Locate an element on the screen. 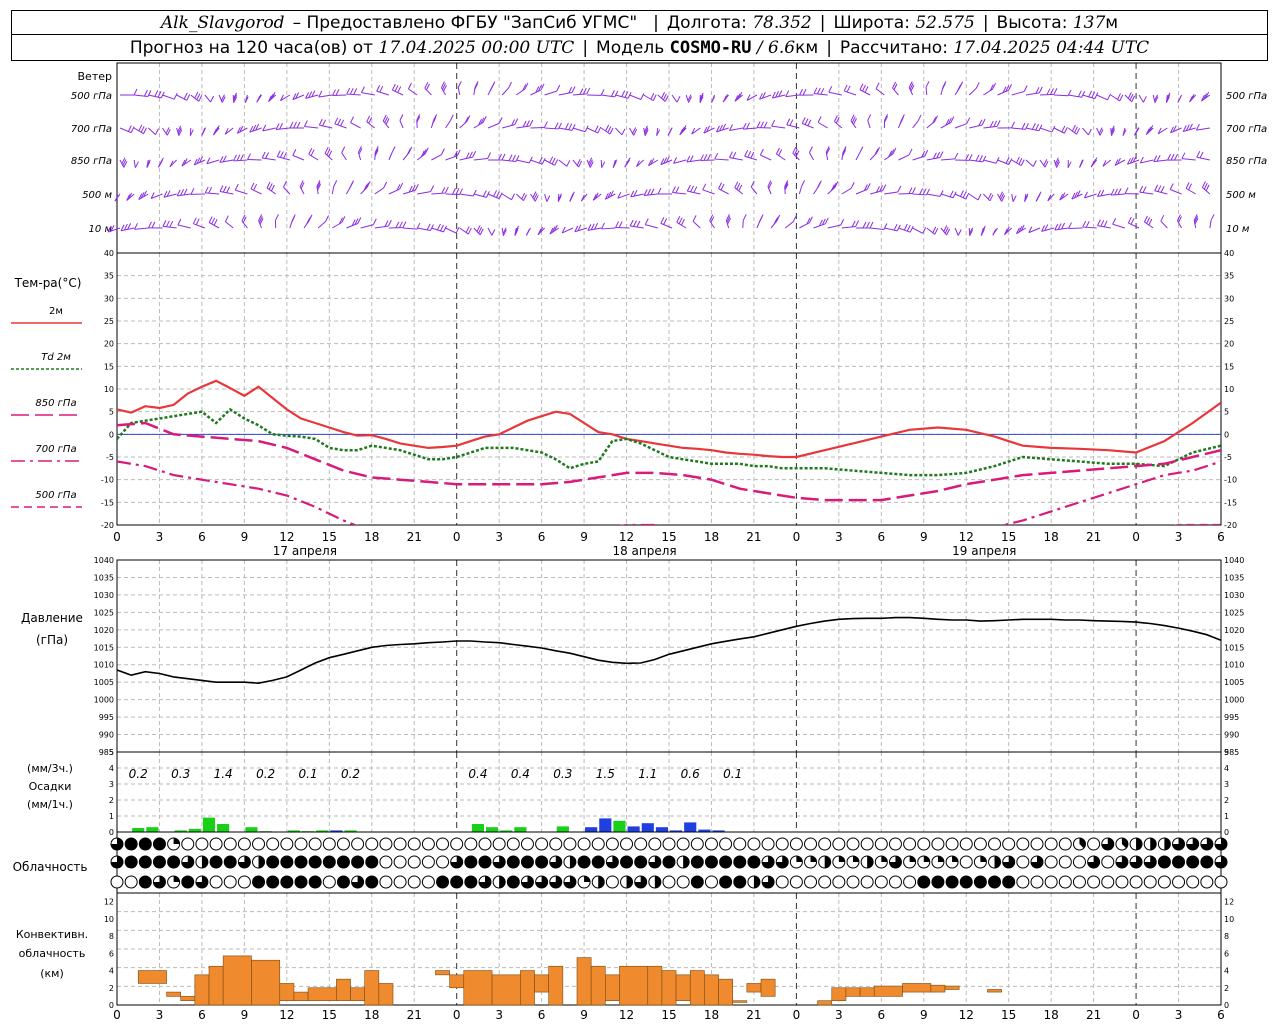 The image size is (1280, 1024). y-tick-label-right: 1020 is located at coordinates (1234, 630).